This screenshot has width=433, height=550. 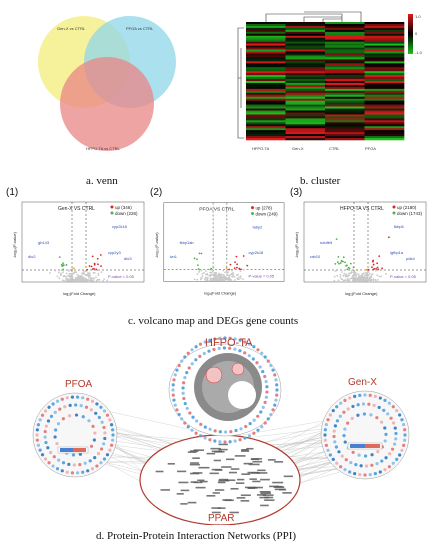 I want to click on cluster-col-ctrl: CTRL, so click(x=334, y=148).